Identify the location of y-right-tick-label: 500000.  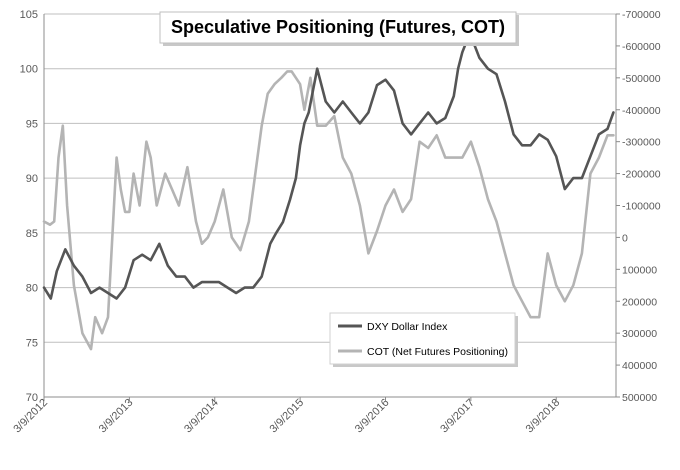
(639, 398).